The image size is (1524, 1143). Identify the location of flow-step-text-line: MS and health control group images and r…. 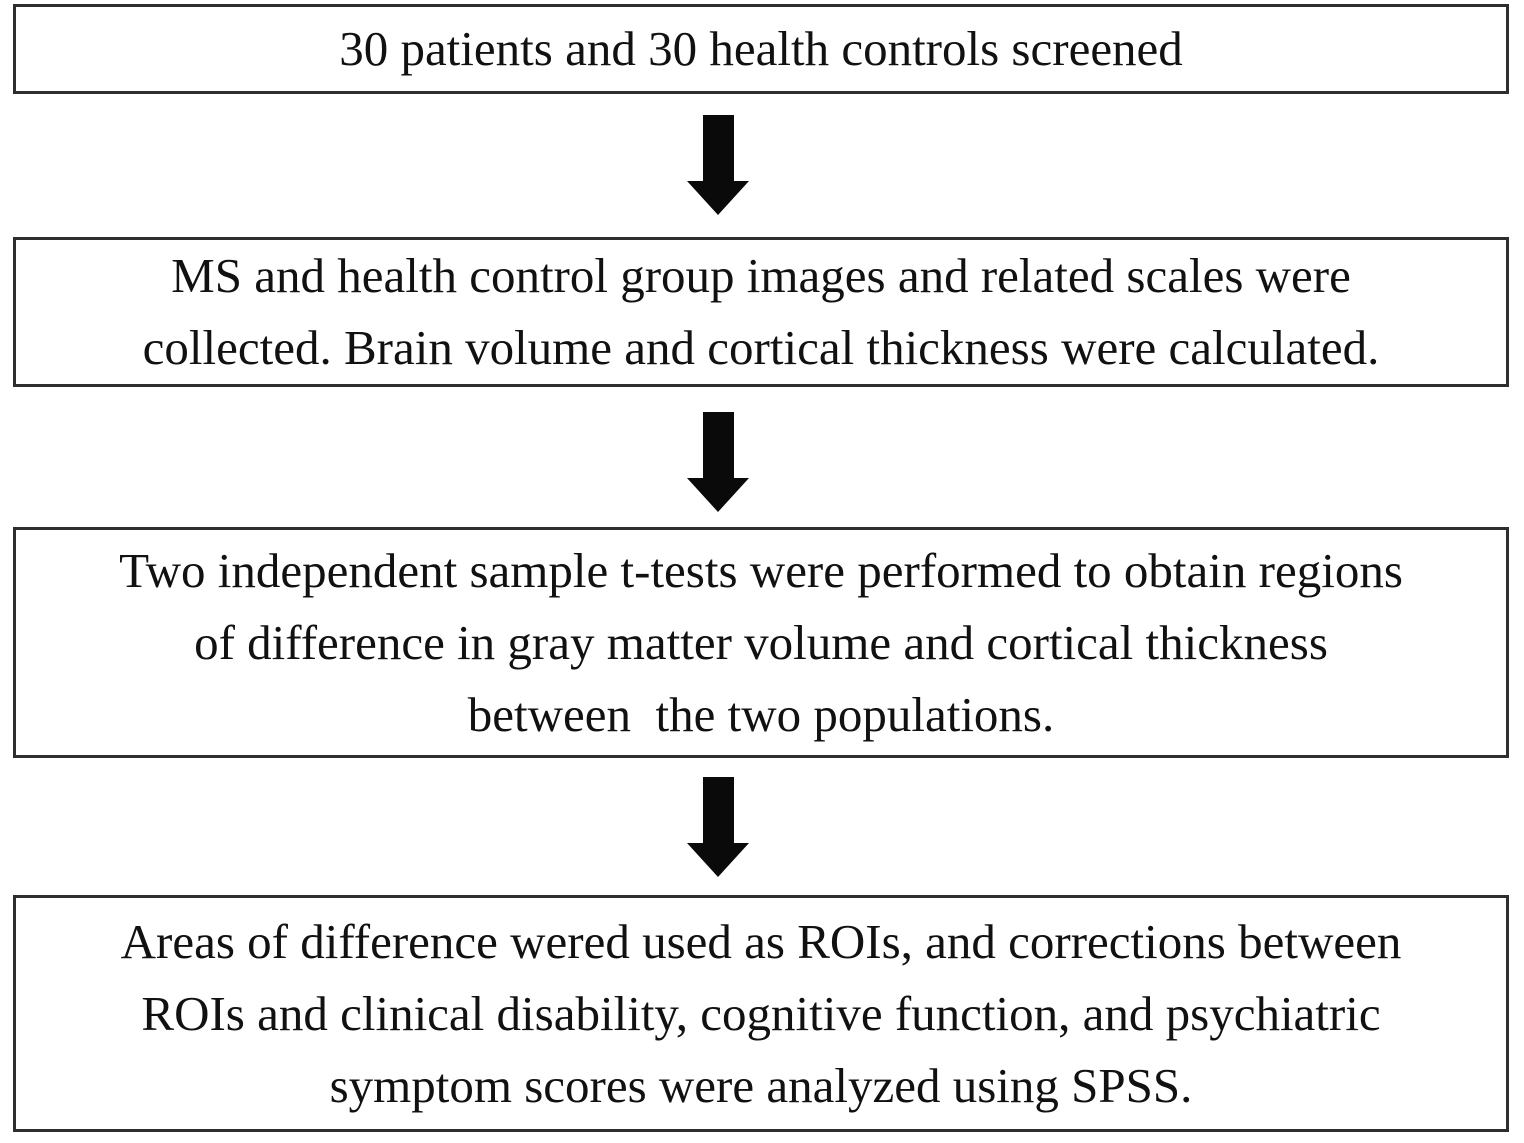
(761, 275).